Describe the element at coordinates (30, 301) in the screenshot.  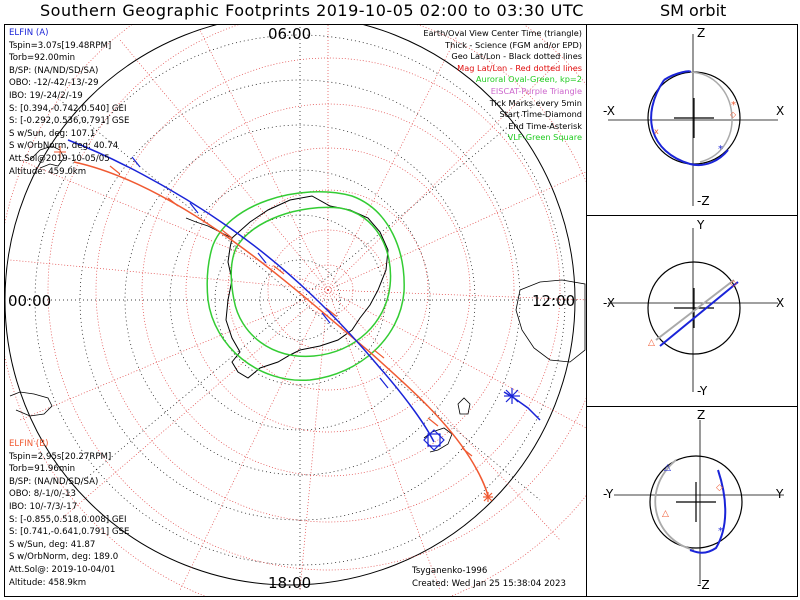
I see `clock-label-left: 00:00` at that location.